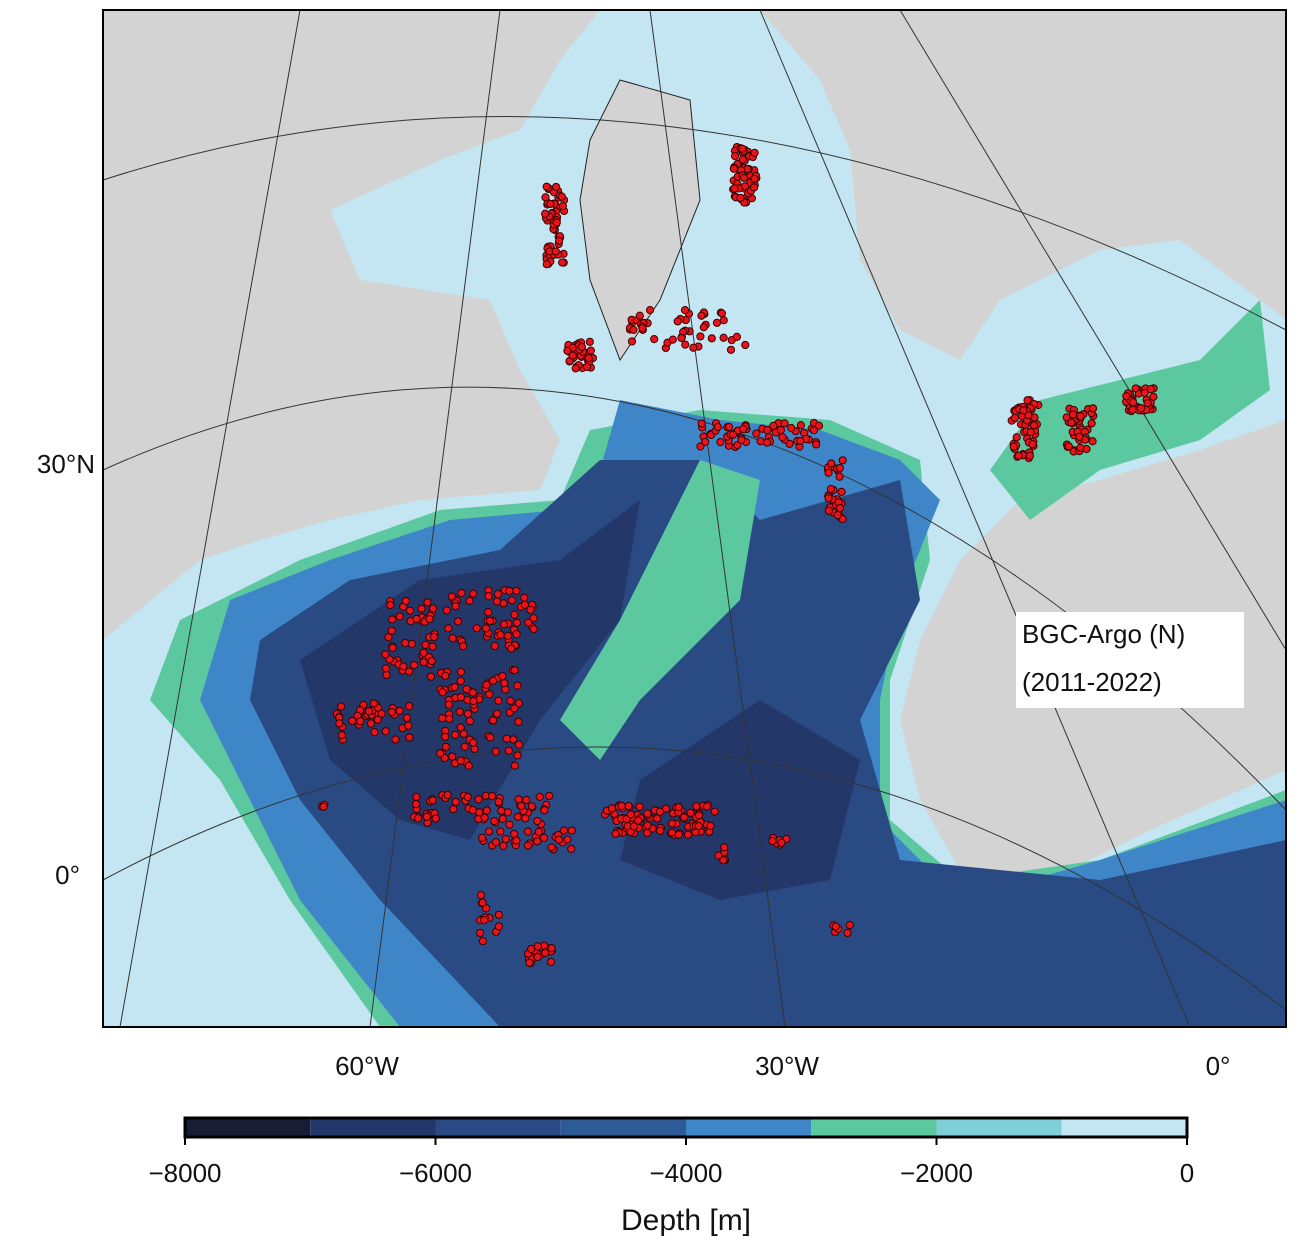 The height and width of the screenshot is (1252, 1299). Describe the element at coordinates (184, 1173) in the screenshot. I see `colorbar-tick-label: −8000` at that location.